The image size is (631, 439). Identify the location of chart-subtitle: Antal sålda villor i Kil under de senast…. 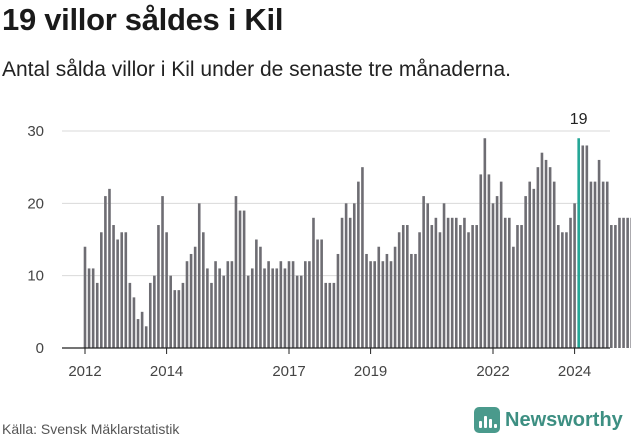
(256, 69).